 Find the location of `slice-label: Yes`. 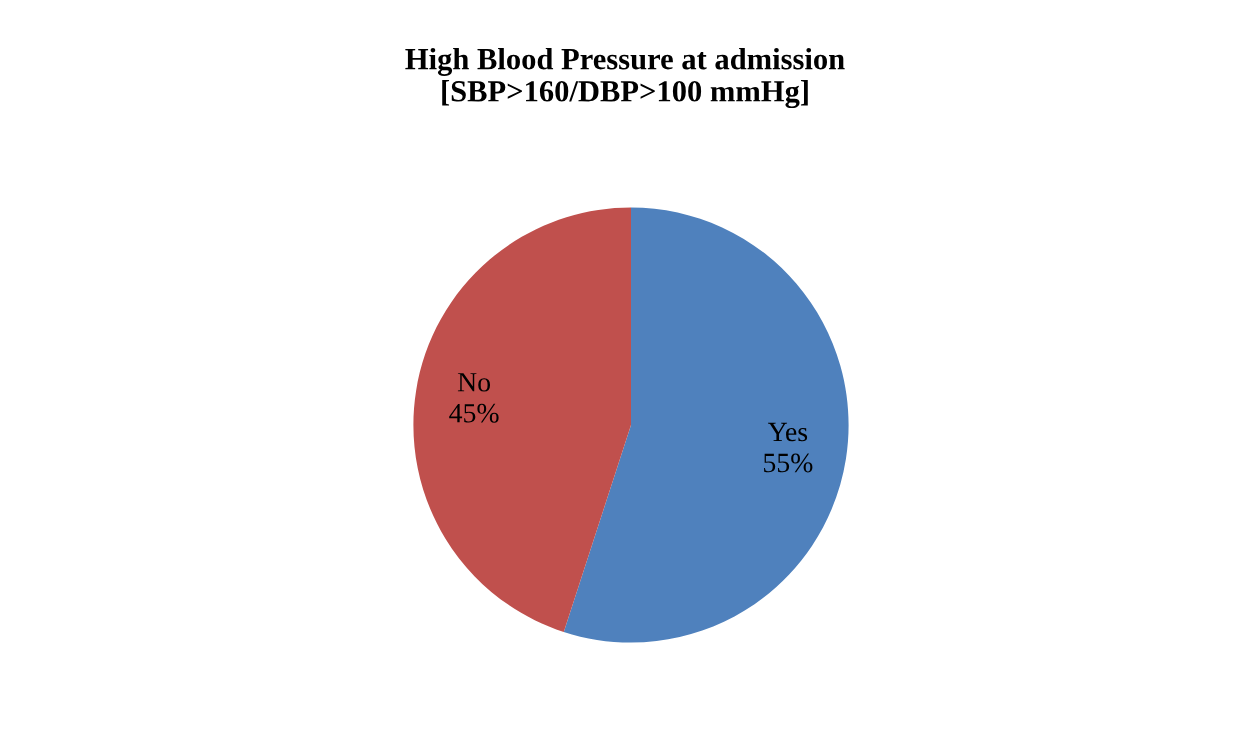

slice-label: Yes is located at coordinates (787, 432).